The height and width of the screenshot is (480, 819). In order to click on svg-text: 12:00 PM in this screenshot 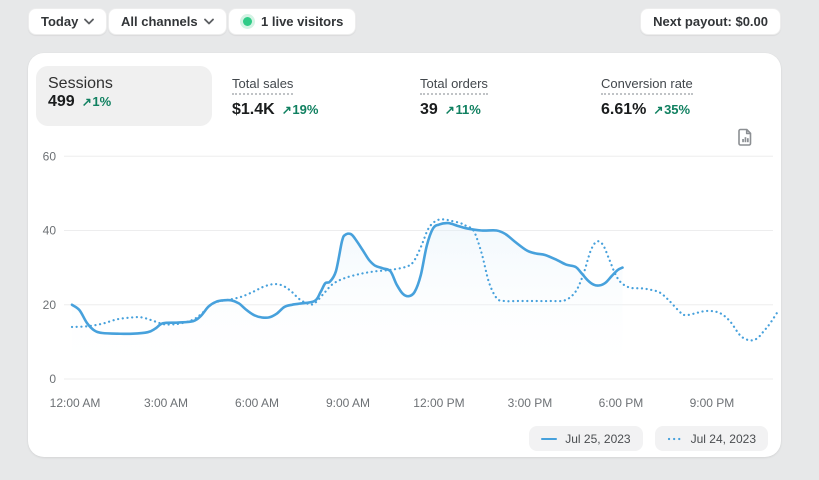, I will do `click(438, 403)`.